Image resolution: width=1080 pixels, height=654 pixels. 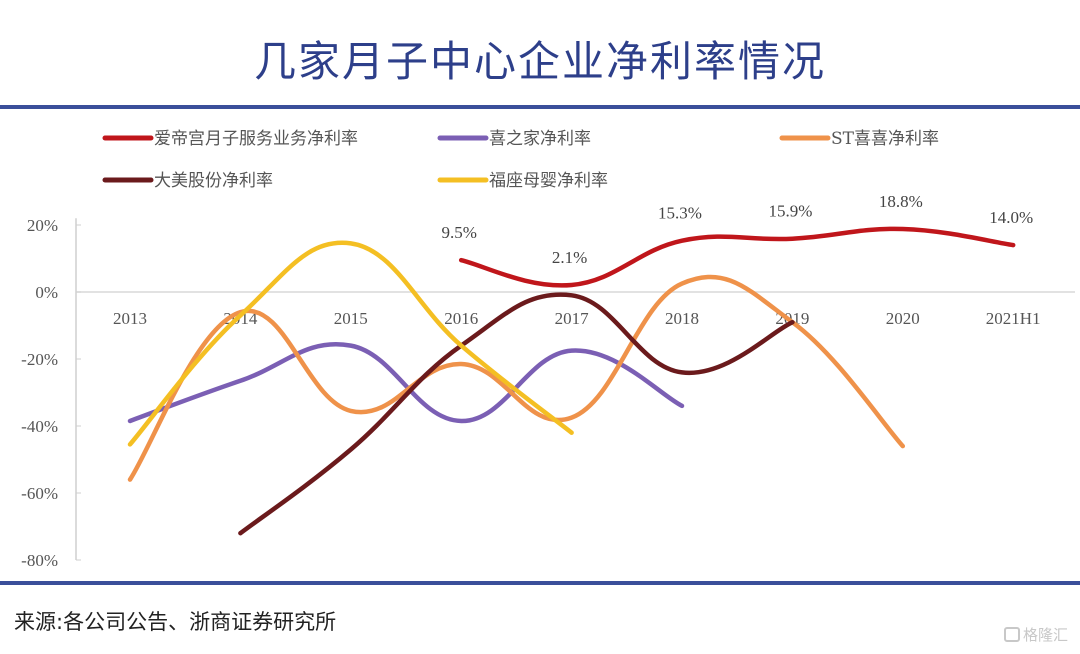 What do you see at coordinates (39, 493) in the screenshot?
I see `y-tick-label: -60%` at bounding box center [39, 493].